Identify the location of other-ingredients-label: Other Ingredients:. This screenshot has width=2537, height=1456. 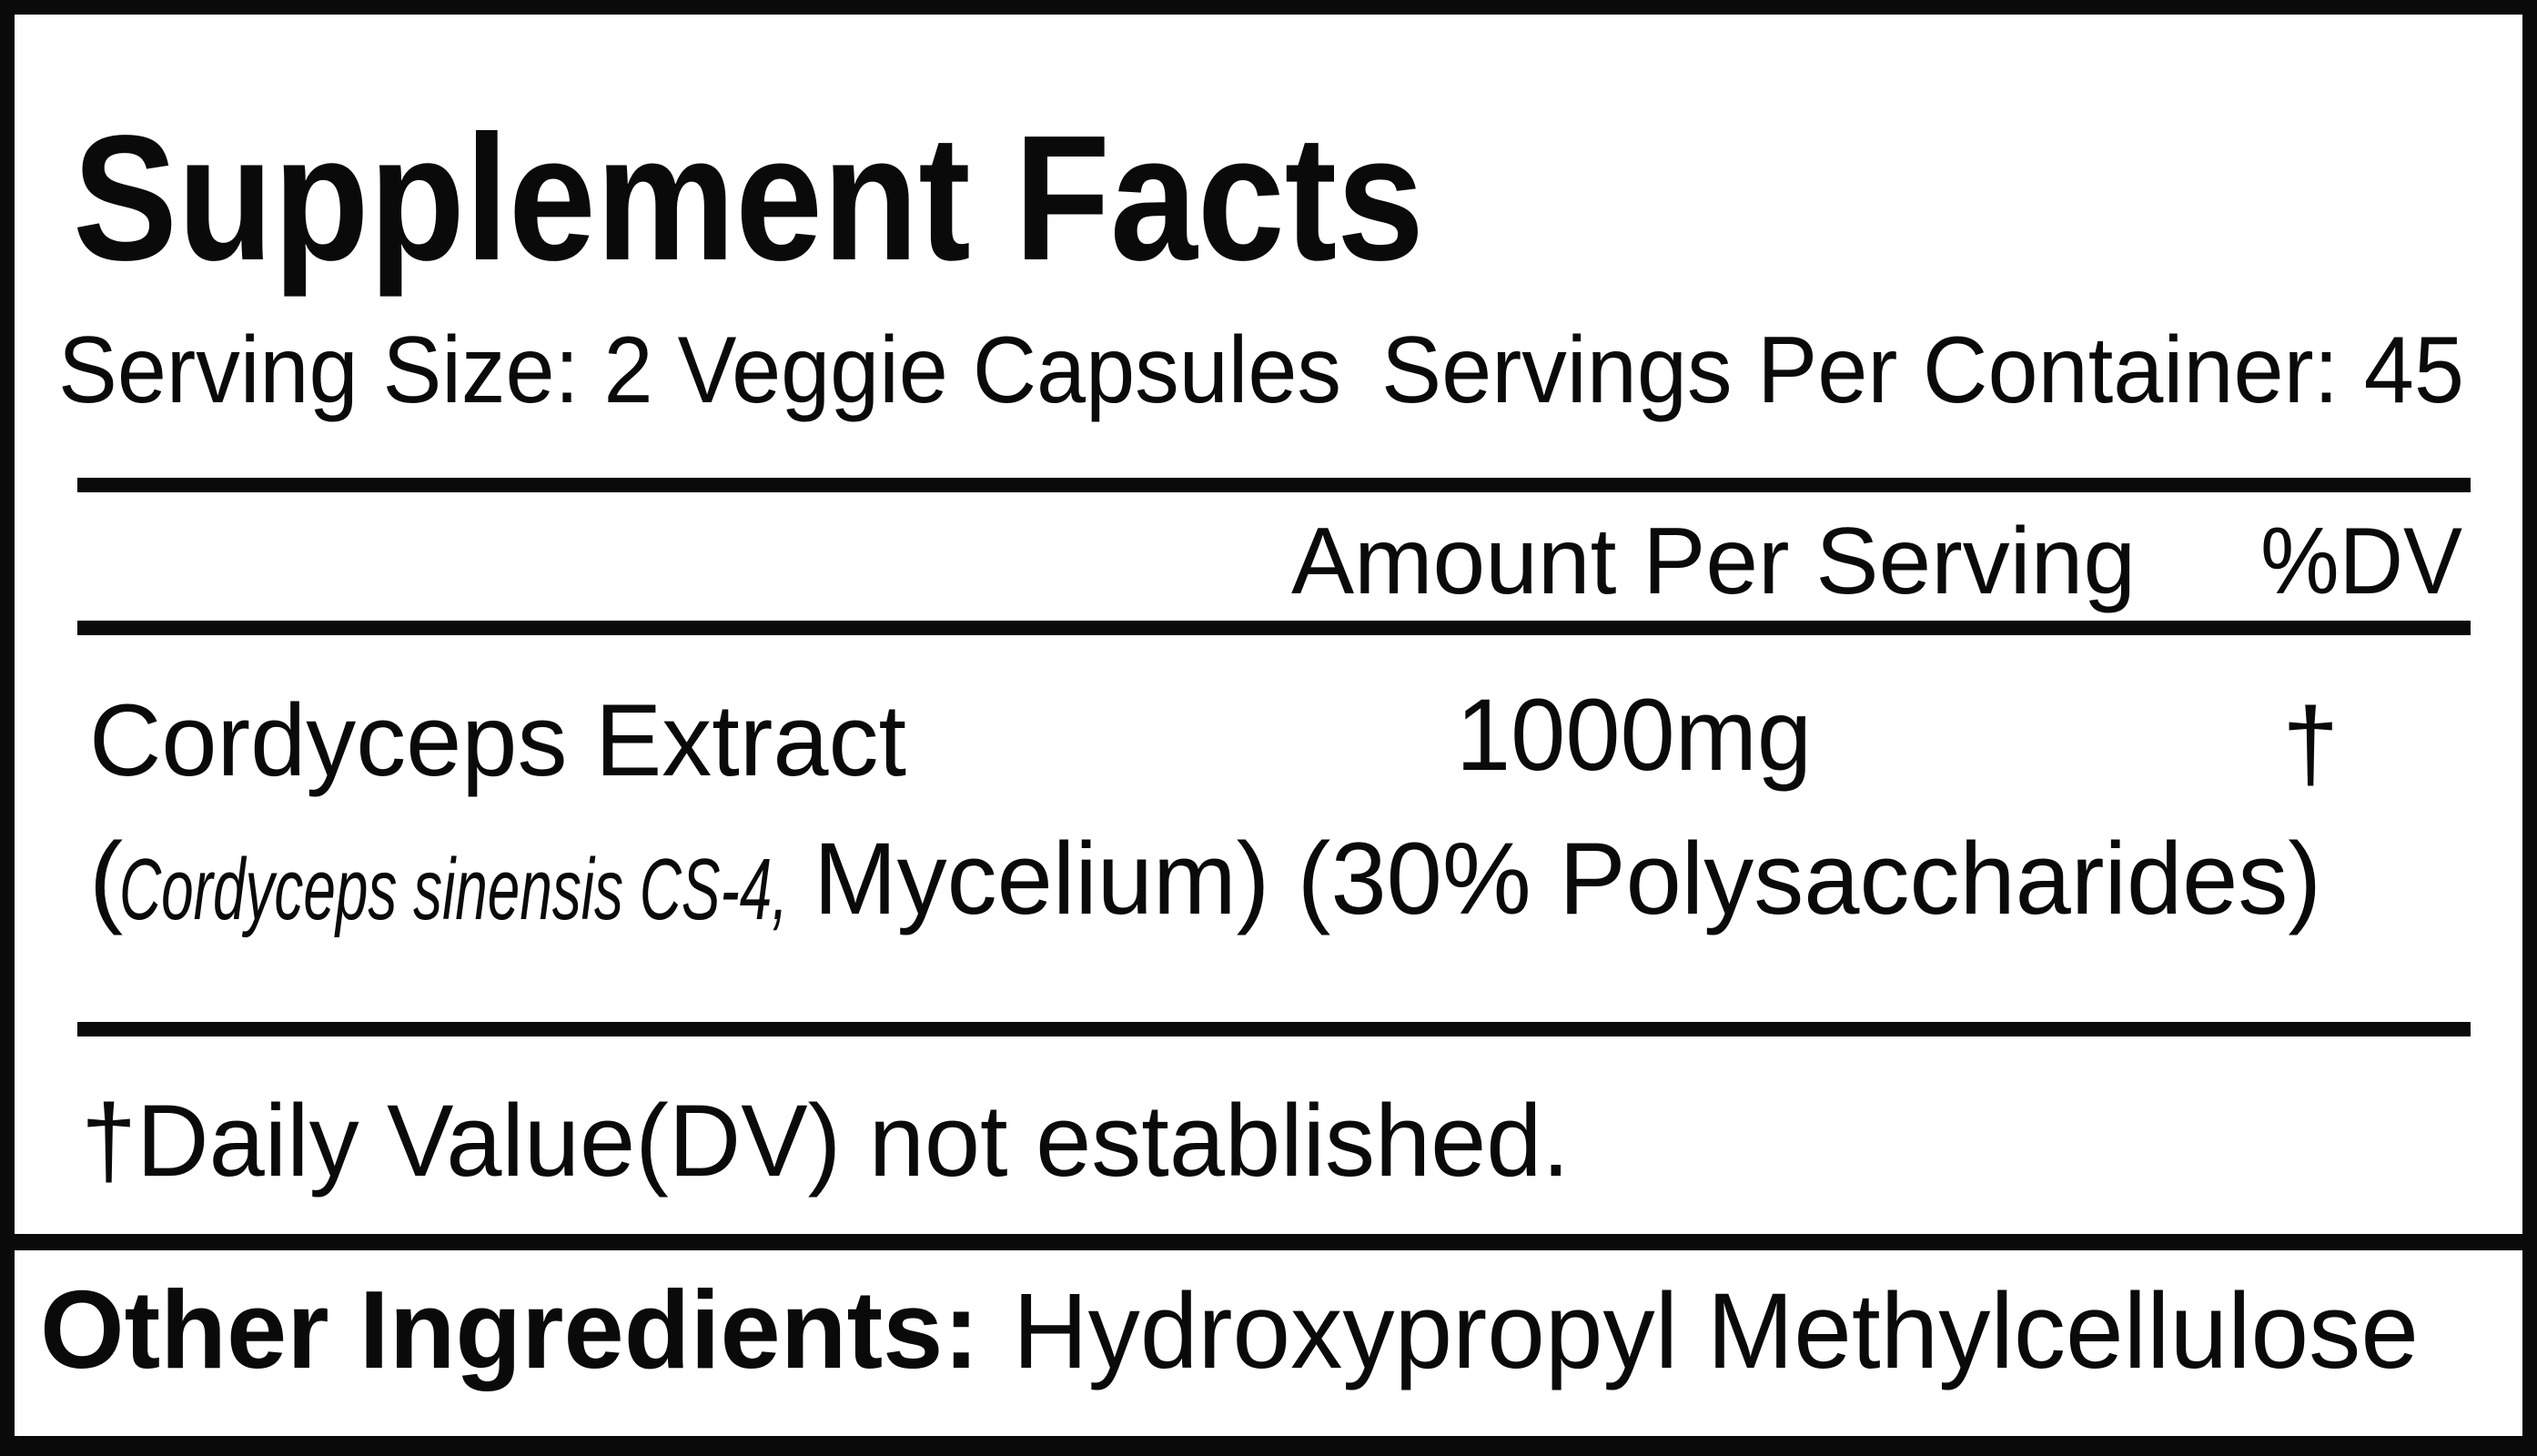
(509, 1330).